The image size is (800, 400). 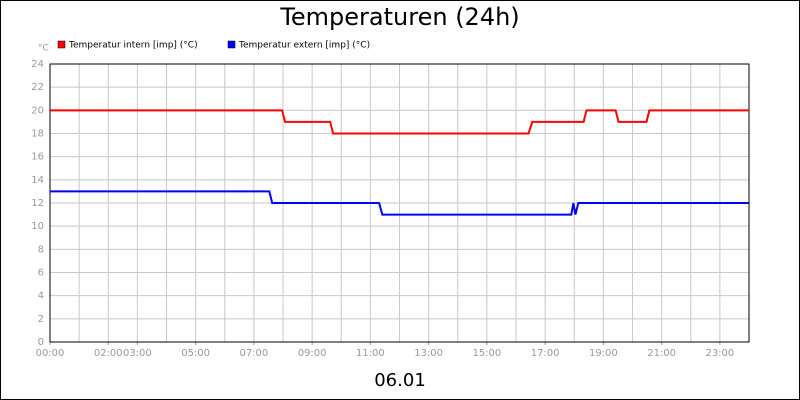 What do you see at coordinates (108, 353) in the screenshot?
I see `x-tick-label: 02:00` at bounding box center [108, 353].